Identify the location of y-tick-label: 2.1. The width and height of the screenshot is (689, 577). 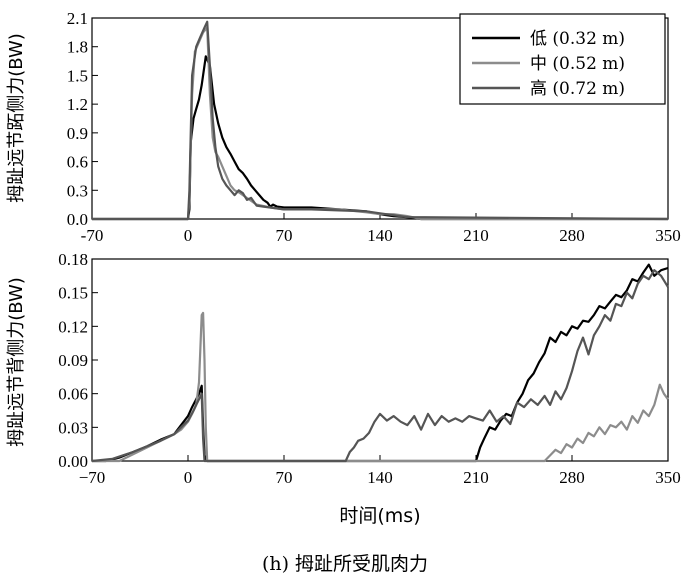
(77, 18).